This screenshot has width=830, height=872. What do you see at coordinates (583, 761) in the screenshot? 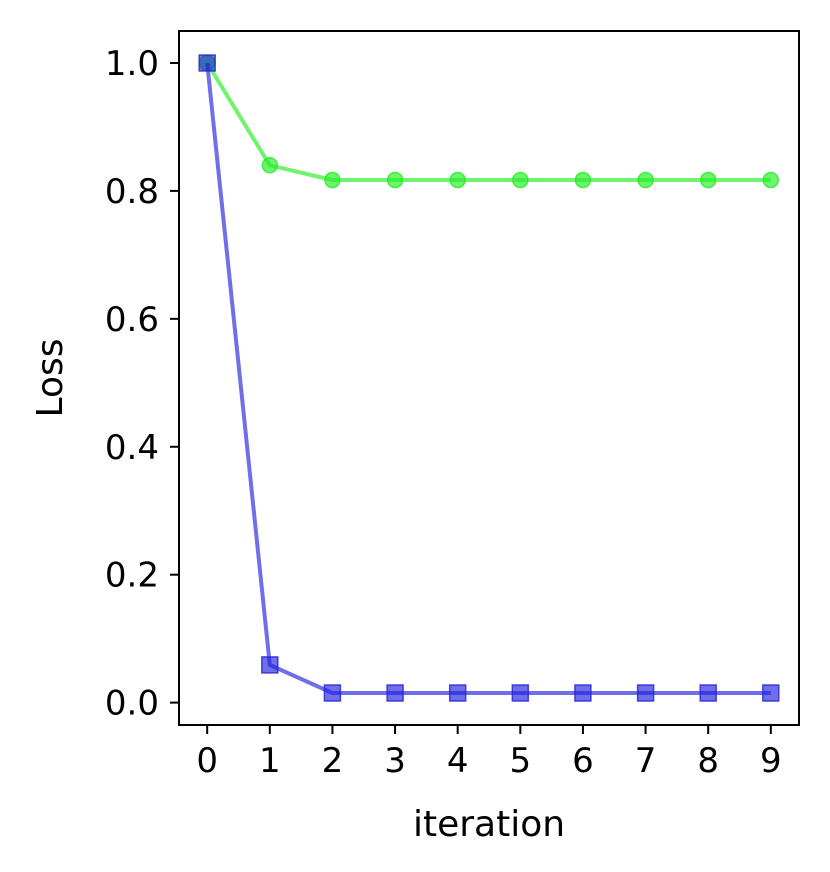
I see `x-tick-label: 6` at bounding box center [583, 761].